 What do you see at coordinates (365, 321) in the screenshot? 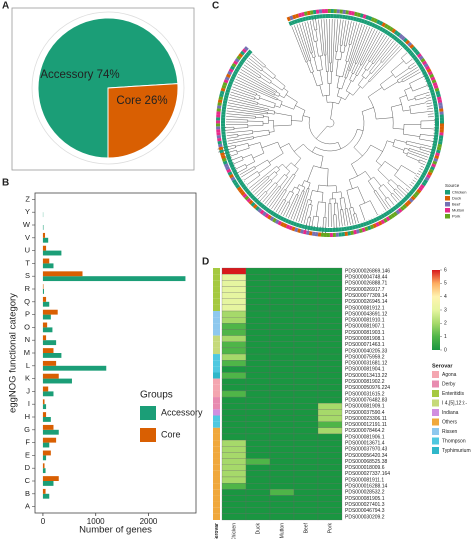
I see `row-label: PDS000081910.1` at bounding box center [365, 321].